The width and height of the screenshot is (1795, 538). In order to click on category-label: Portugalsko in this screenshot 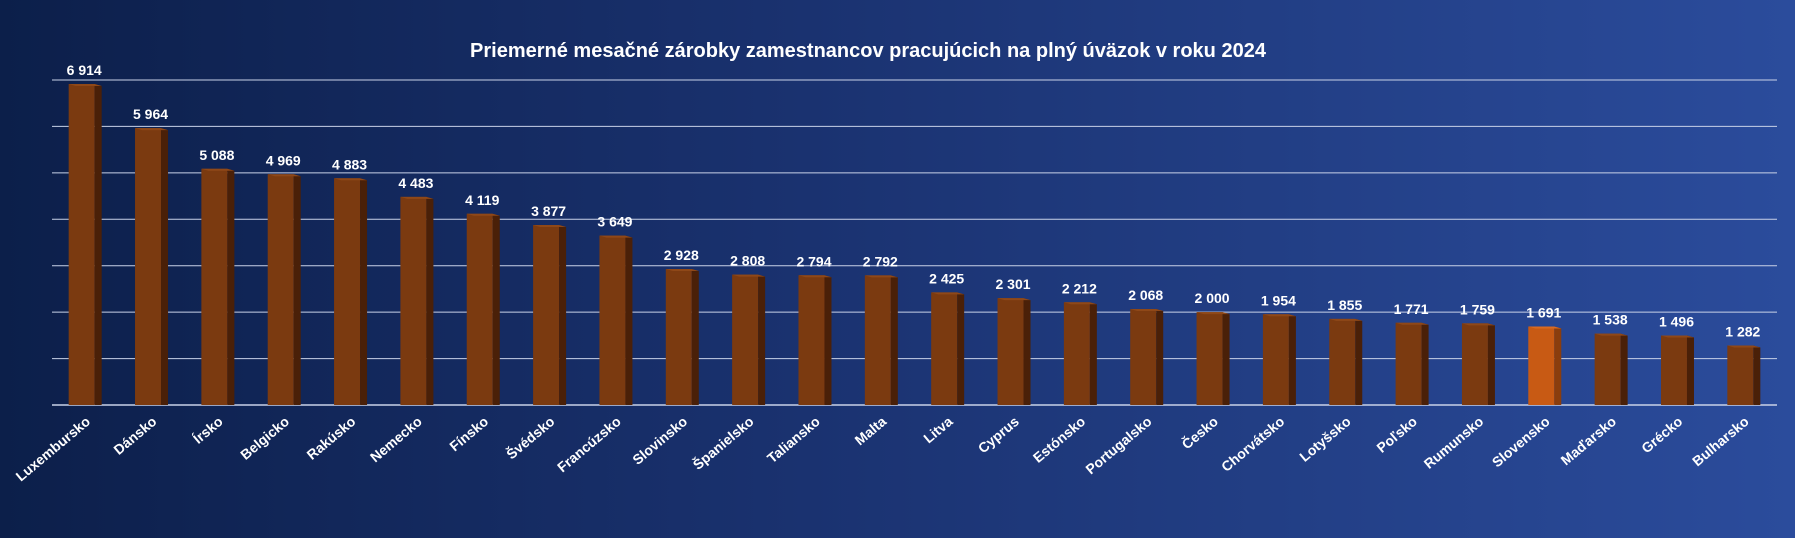, I will do `click(1118, 445)`.